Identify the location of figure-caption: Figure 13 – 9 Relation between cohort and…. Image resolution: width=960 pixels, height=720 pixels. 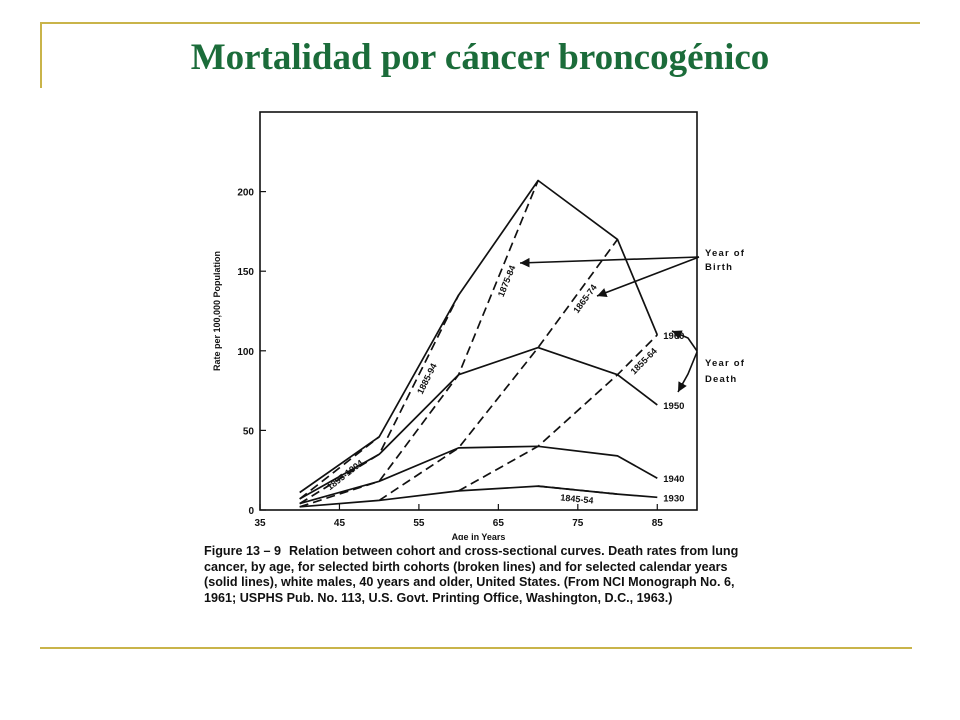
(484, 575).